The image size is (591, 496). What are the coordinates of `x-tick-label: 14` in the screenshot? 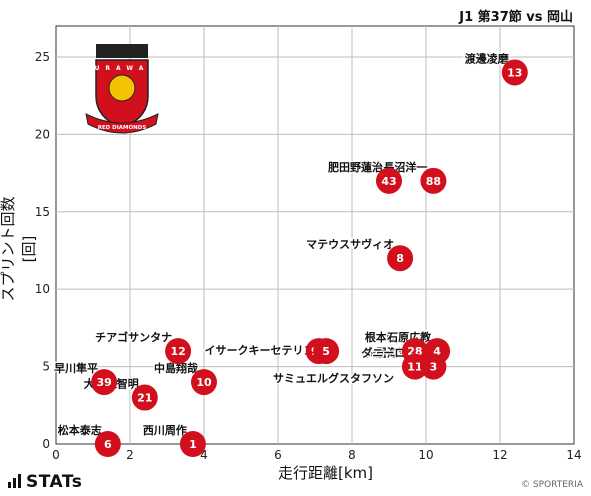 It's located at (573, 455).